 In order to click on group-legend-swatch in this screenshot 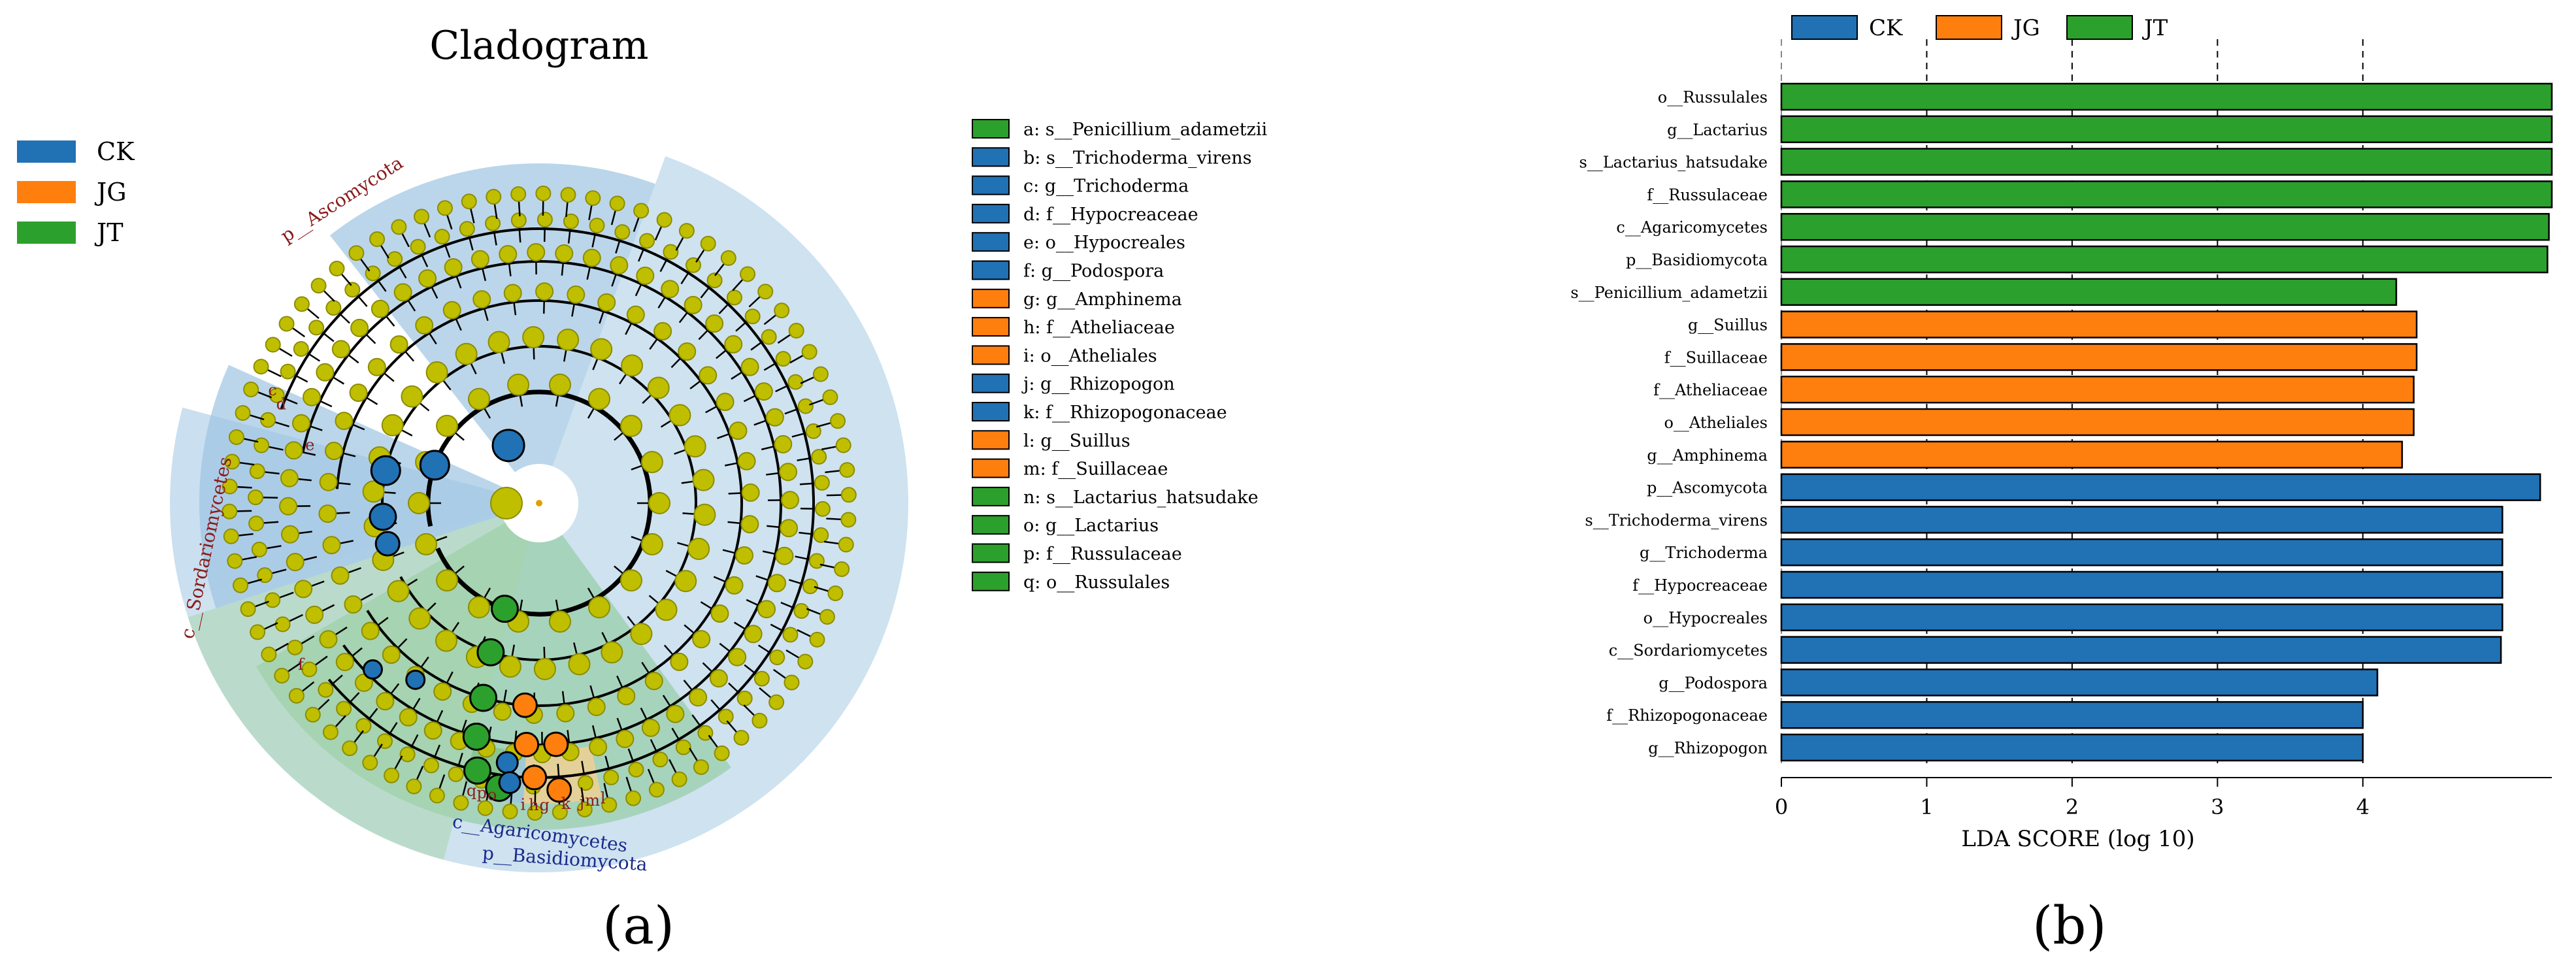, I will do `click(46, 192)`.